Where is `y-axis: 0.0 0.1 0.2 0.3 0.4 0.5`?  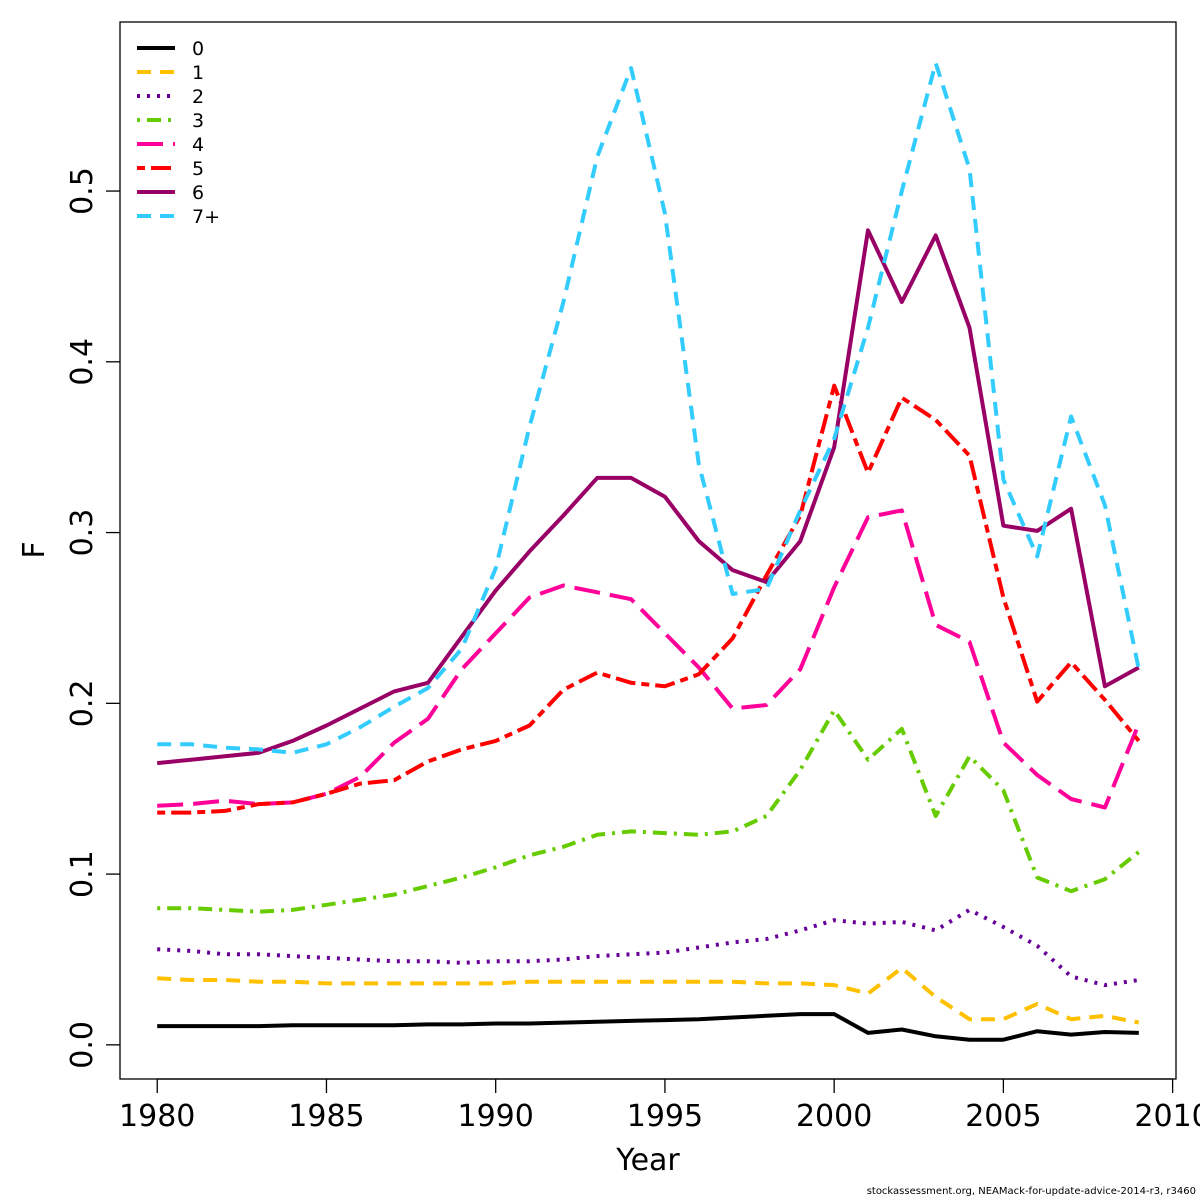
y-axis: 0.0 0.1 0.2 0.3 0.4 0.5 is located at coordinates (92, 618).